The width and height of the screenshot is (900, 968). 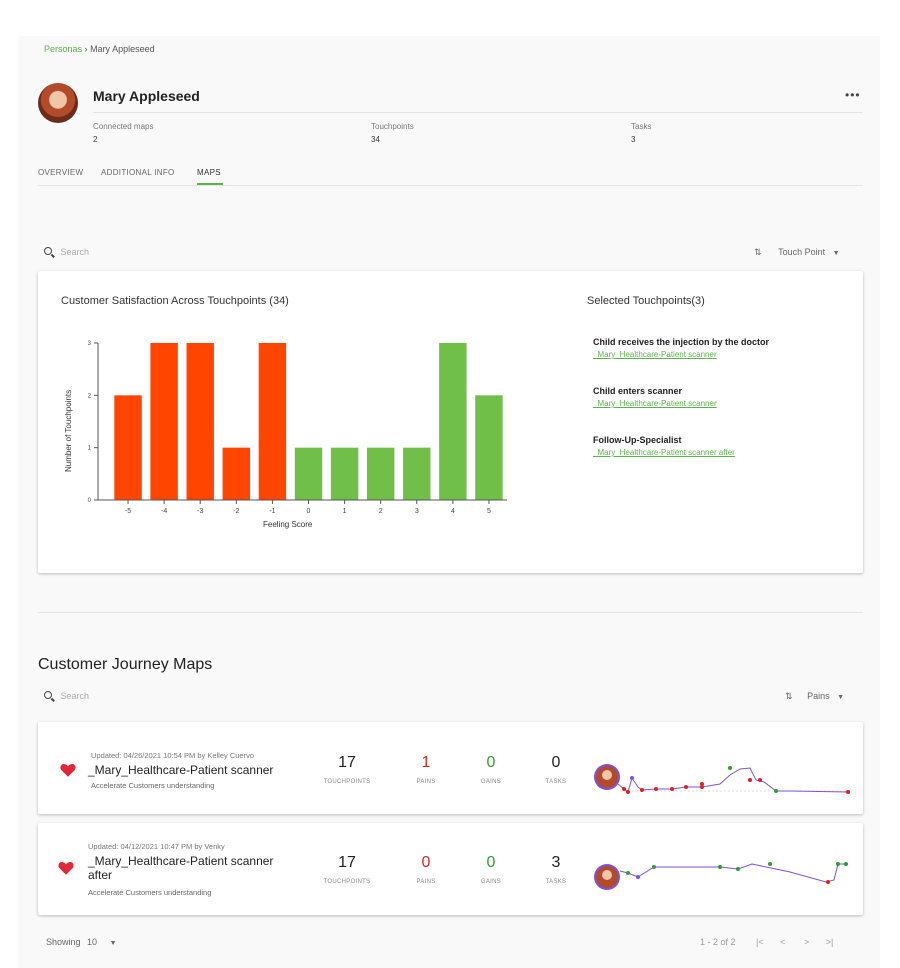 I want to click on touchpoint-sort: ⇅ Touch Point ▼, so click(x=797, y=252).